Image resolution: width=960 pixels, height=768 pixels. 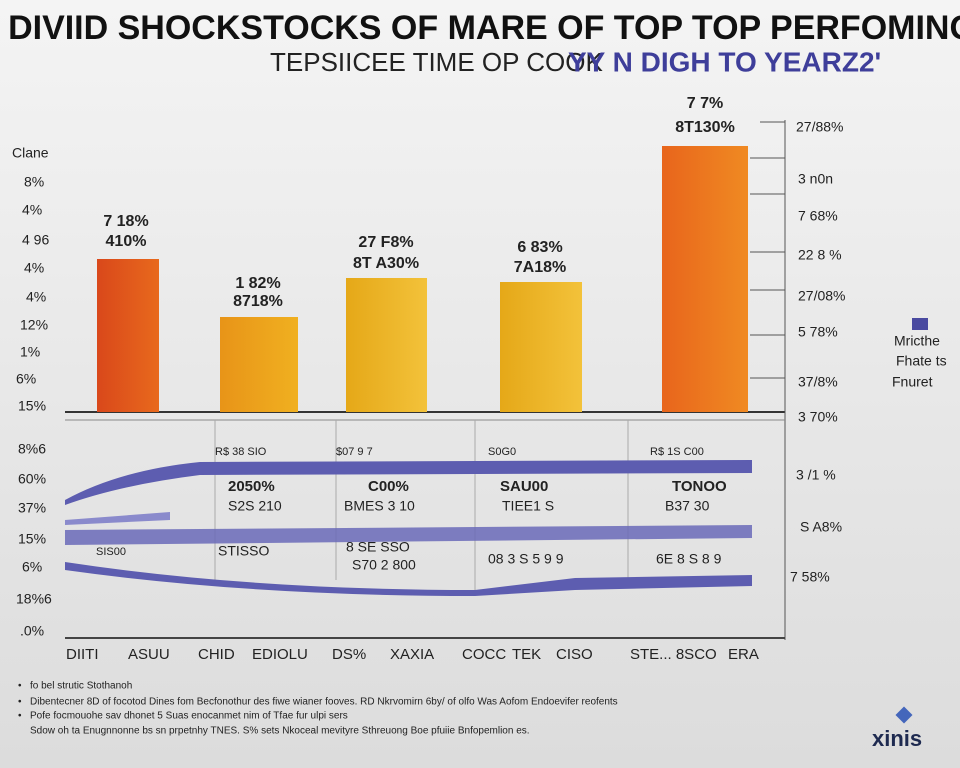 I want to click on cell: R$ 38 SIO, so click(x=241, y=452).